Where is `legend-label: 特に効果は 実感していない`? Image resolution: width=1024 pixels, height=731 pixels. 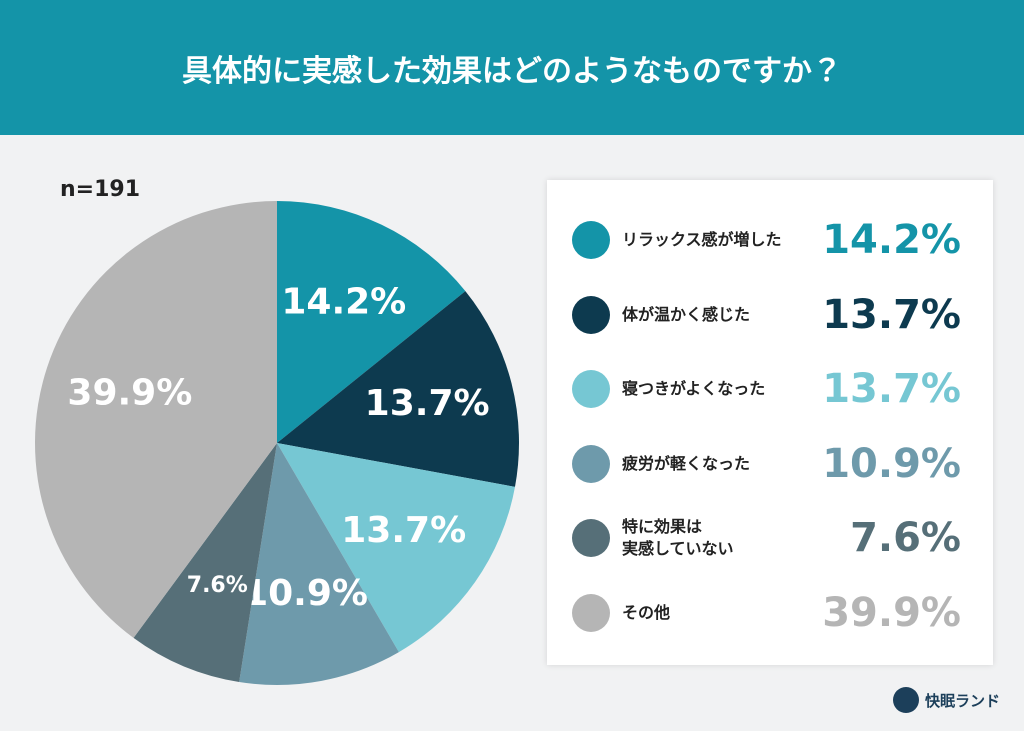
legend-label: 特に効果は 実感していない is located at coordinates (678, 537).